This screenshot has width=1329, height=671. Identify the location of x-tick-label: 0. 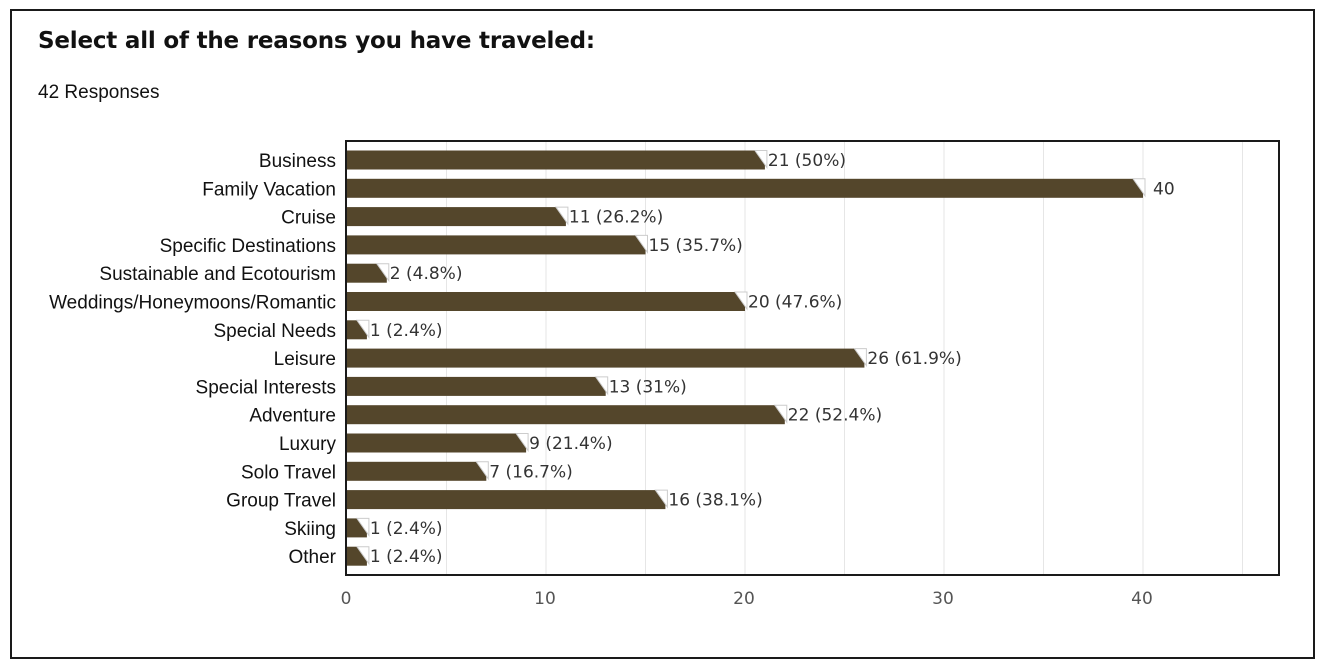
(346, 599).